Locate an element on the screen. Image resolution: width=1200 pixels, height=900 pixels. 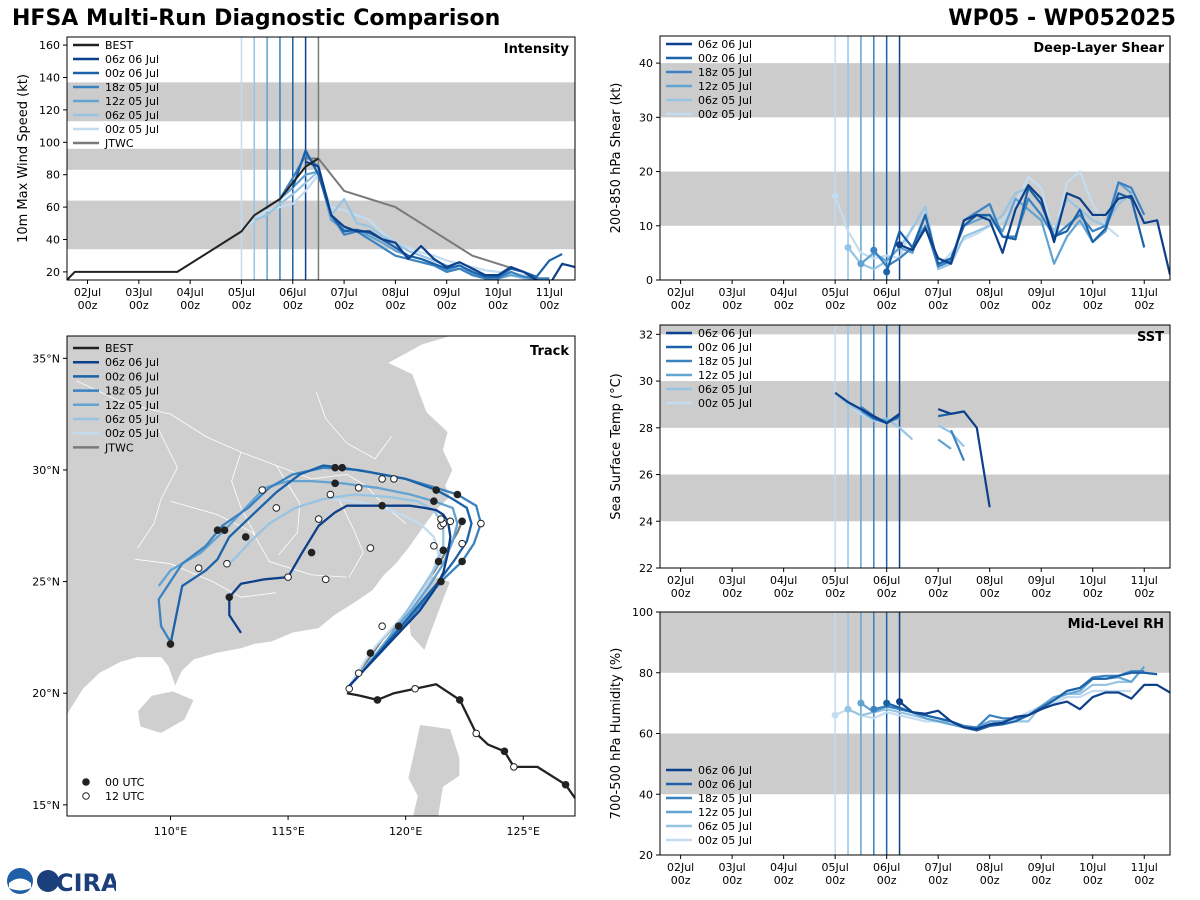
ytick-label: 160 is located at coordinates (49, 45).